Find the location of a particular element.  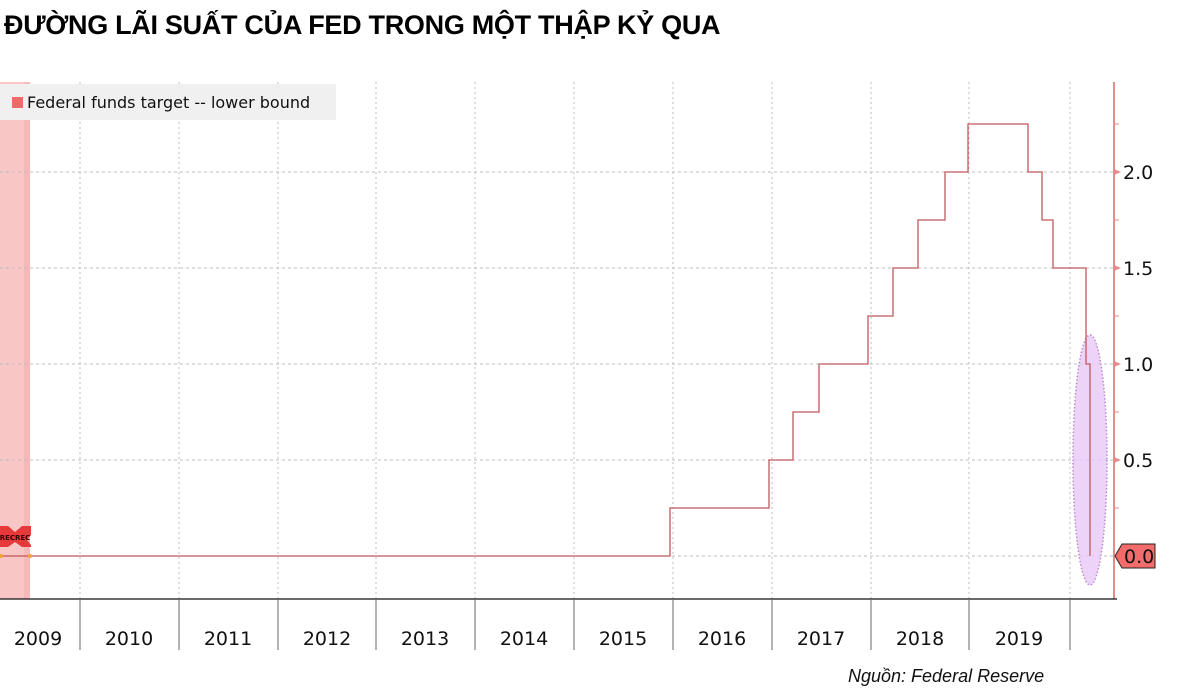

legend-swatch-icon is located at coordinates (17, 102).